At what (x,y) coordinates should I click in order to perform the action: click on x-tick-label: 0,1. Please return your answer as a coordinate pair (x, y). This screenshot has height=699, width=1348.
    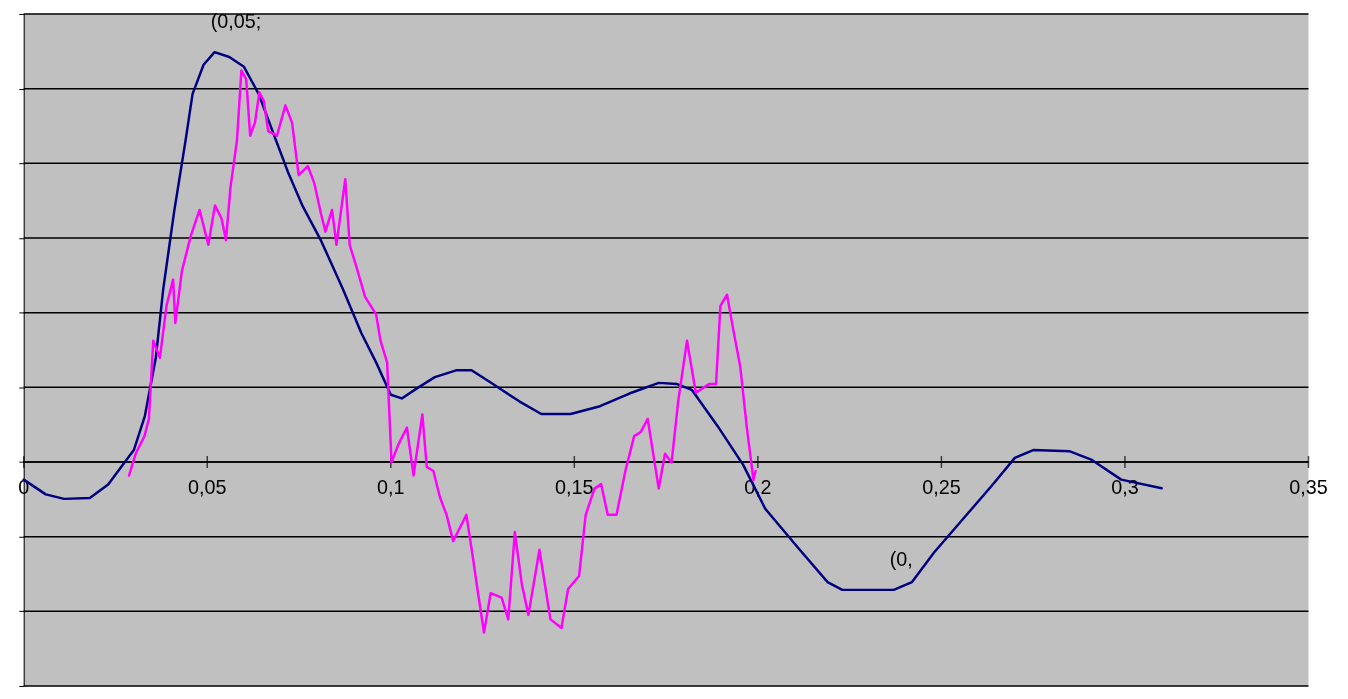
    Looking at the image, I should click on (391, 486).